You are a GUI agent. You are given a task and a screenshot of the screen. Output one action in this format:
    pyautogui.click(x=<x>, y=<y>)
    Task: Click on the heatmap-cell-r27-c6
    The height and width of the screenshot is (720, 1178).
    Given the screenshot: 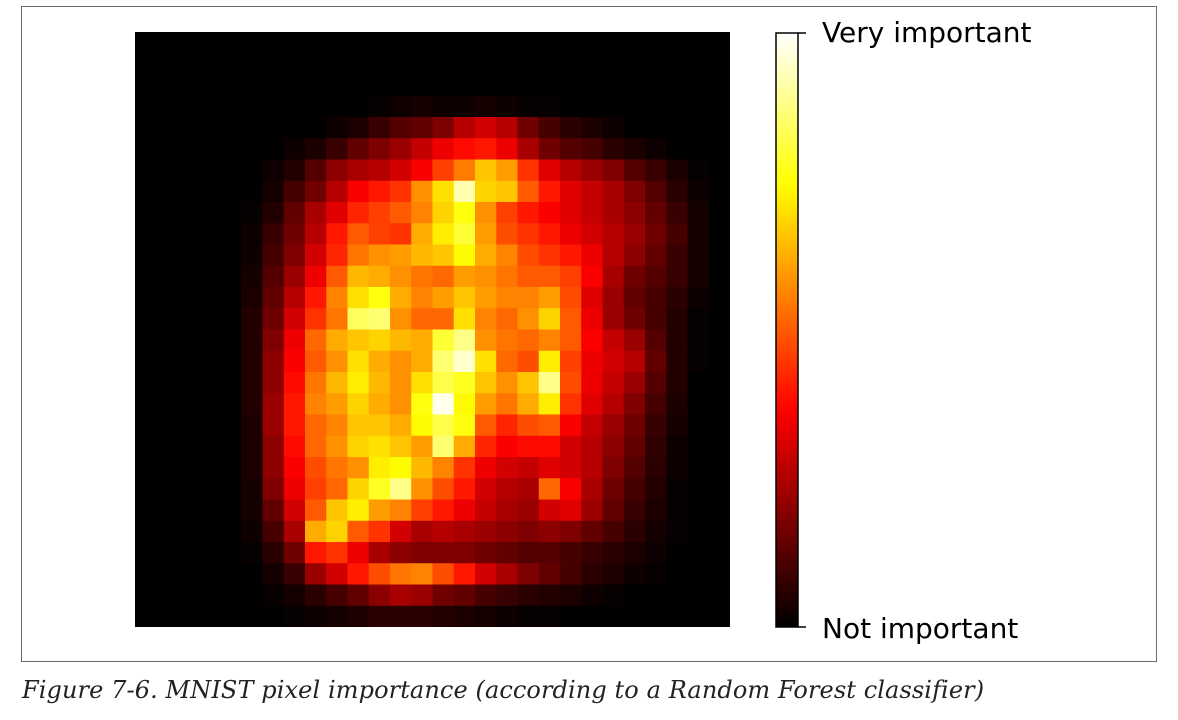 What is the action you would take?
    pyautogui.click(x=273, y=616)
    